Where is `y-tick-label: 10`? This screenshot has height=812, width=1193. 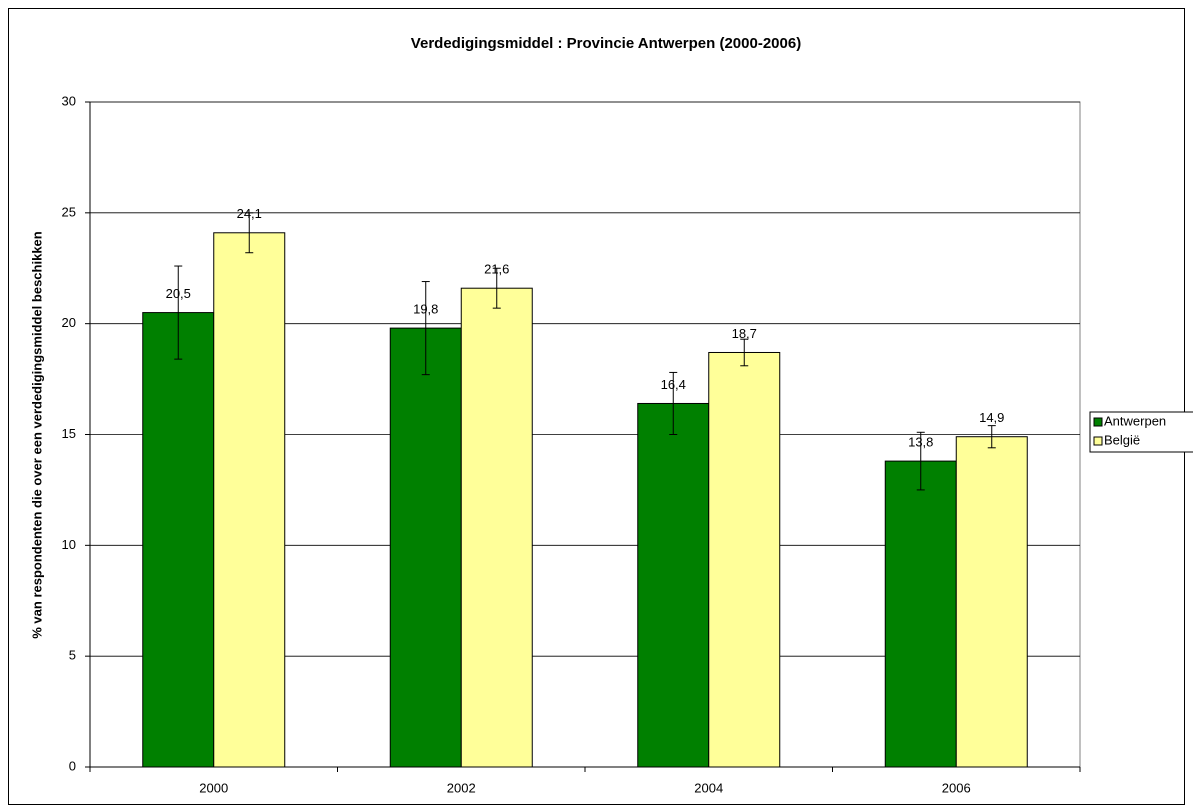
y-tick-label: 10 is located at coordinates (69, 544).